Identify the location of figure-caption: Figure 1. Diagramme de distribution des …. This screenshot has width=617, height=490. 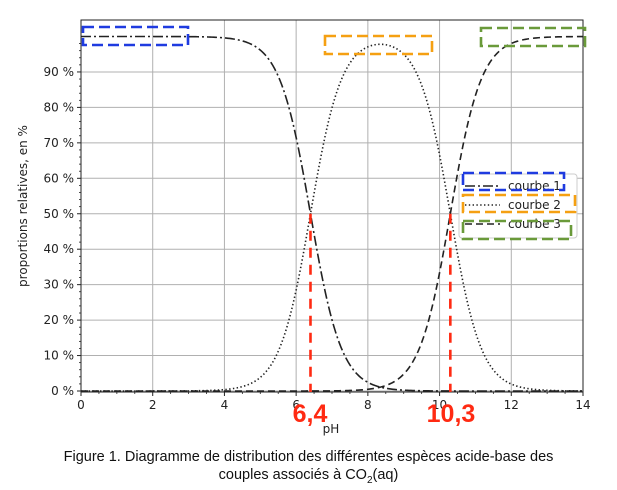
(308, 469).